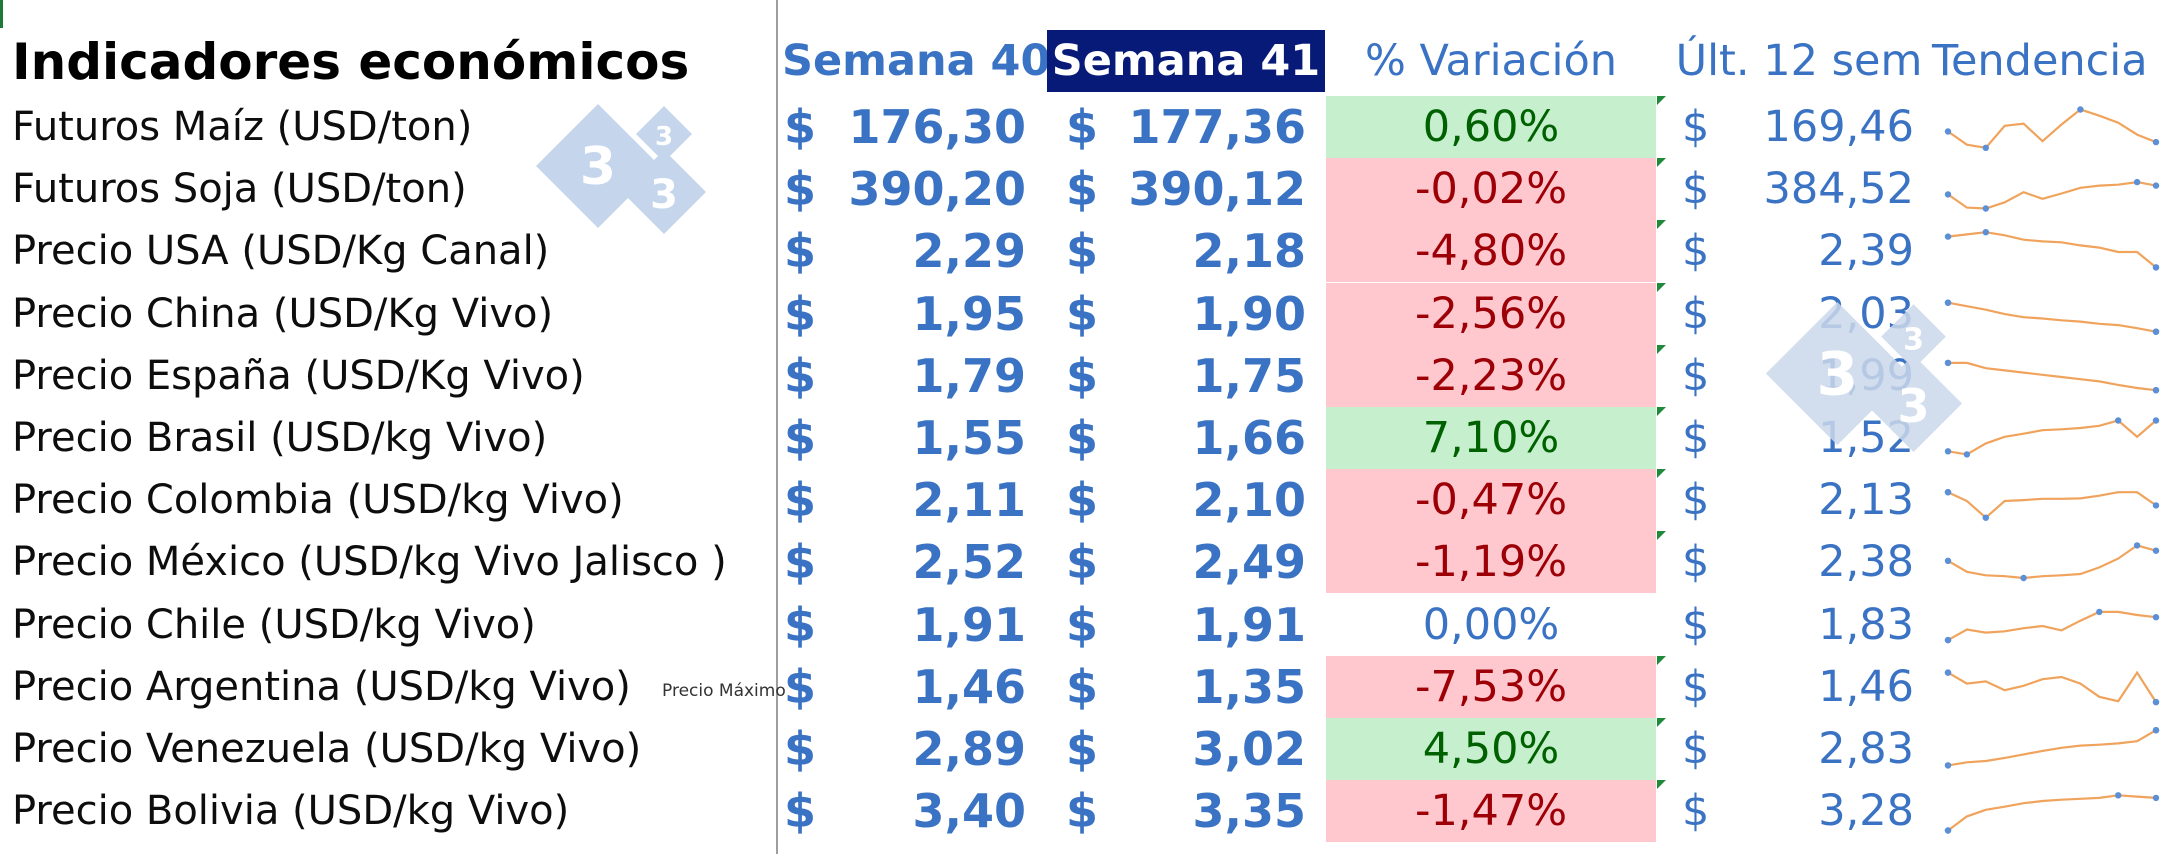 The width and height of the screenshot is (2166, 854). What do you see at coordinates (1491, 624) in the screenshot?
I see `variation-value: 0,00%` at bounding box center [1491, 624].